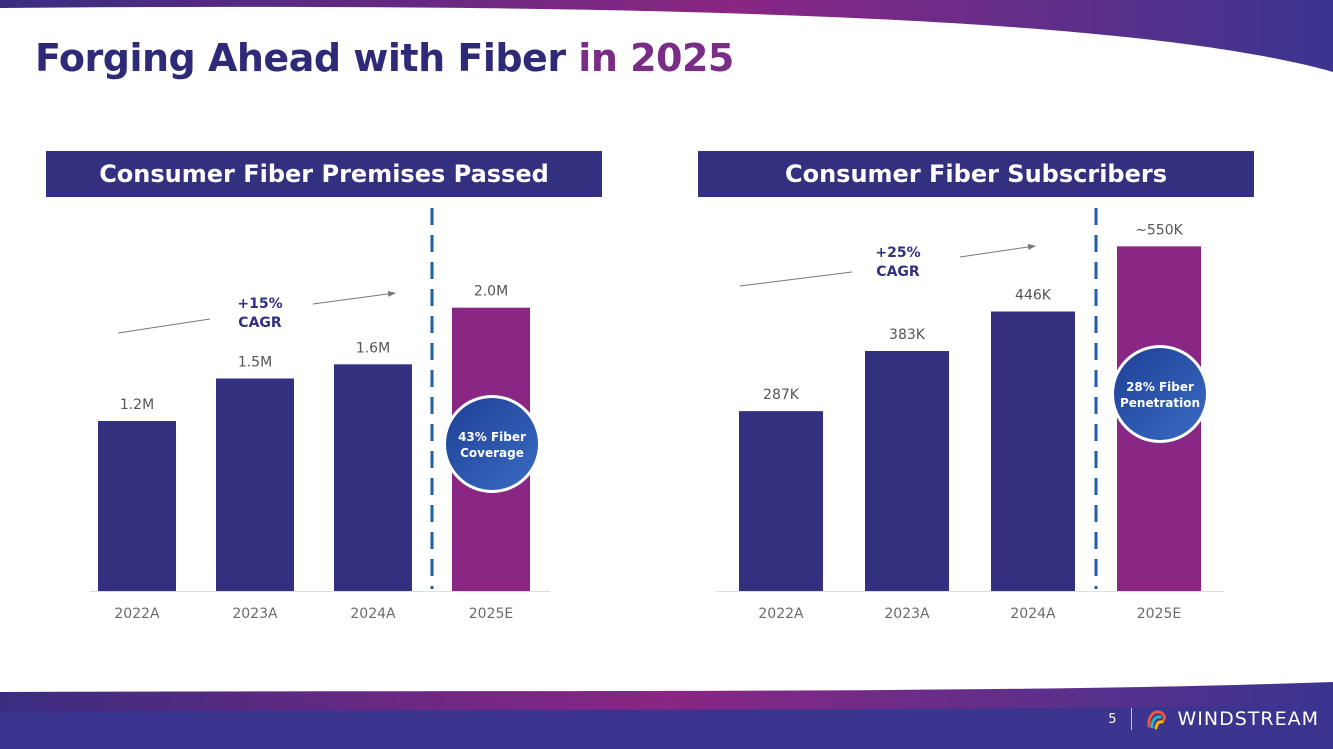 The height and width of the screenshot is (749, 1333). I want to click on data-label-2023A: 1.5M, so click(255, 363).